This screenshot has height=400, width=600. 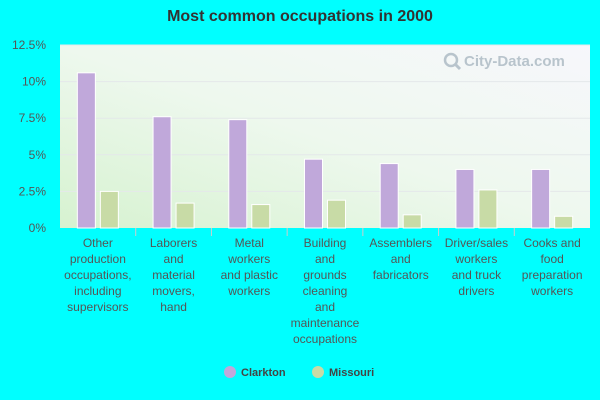 What do you see at coordinates (400, 259) in the screenshot?
I see `category-label: Assemblers and fabricators` at bounding box center [400, 259].